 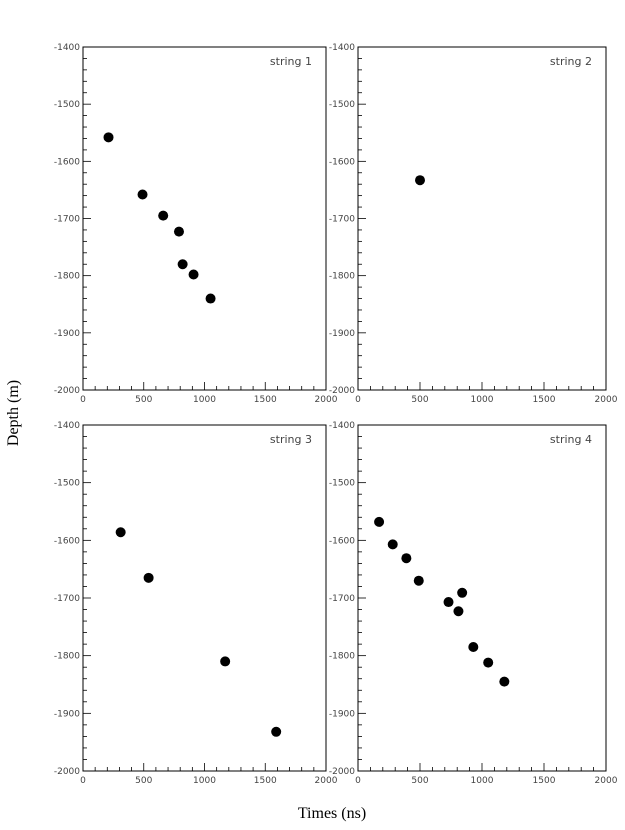 I want to click on y-axis-title: Depth (m), so click(x=13, y=413).